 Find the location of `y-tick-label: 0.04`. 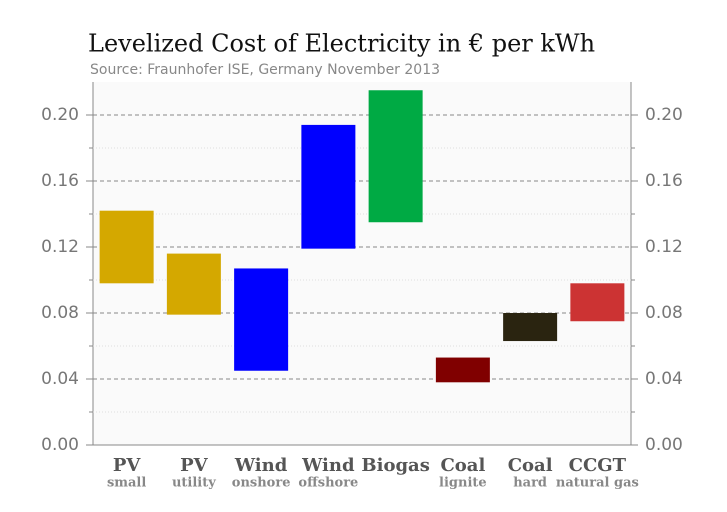

y-tick-label: 0.04 is located at coordinates (60, 379).